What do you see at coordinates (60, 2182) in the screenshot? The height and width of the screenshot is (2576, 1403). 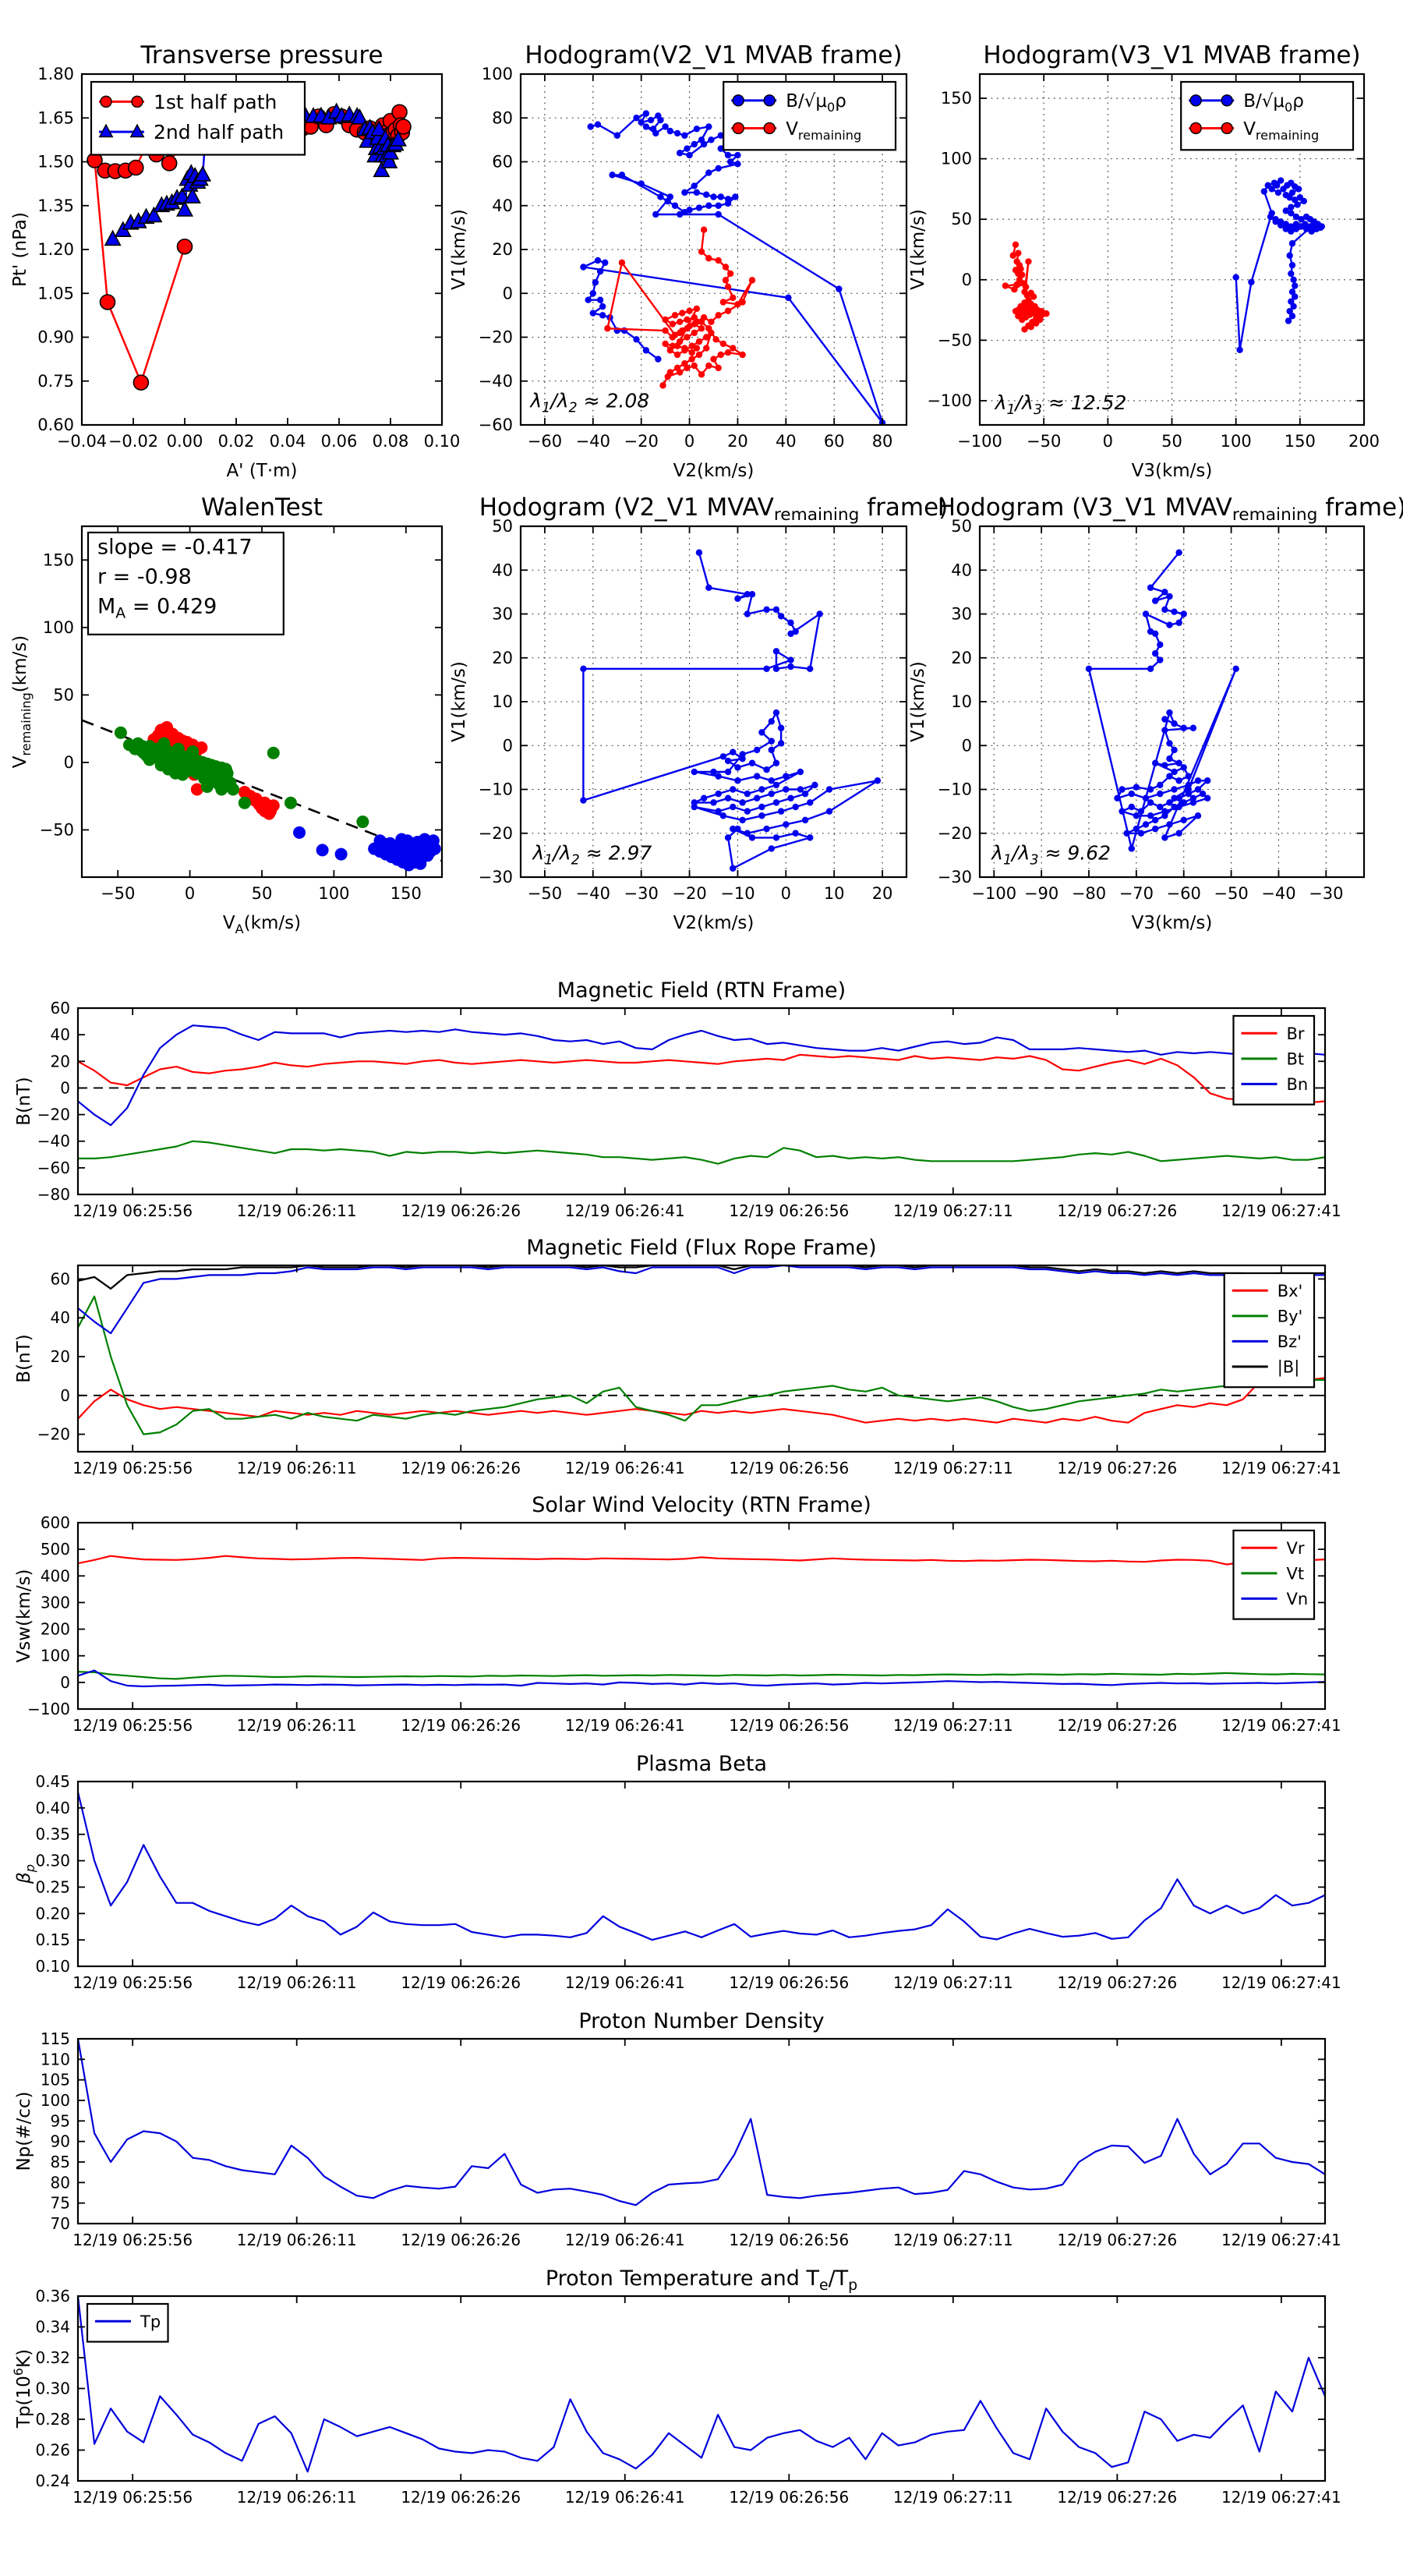 I see `y-tick-label: 80` at bounding box center [60, 2182].